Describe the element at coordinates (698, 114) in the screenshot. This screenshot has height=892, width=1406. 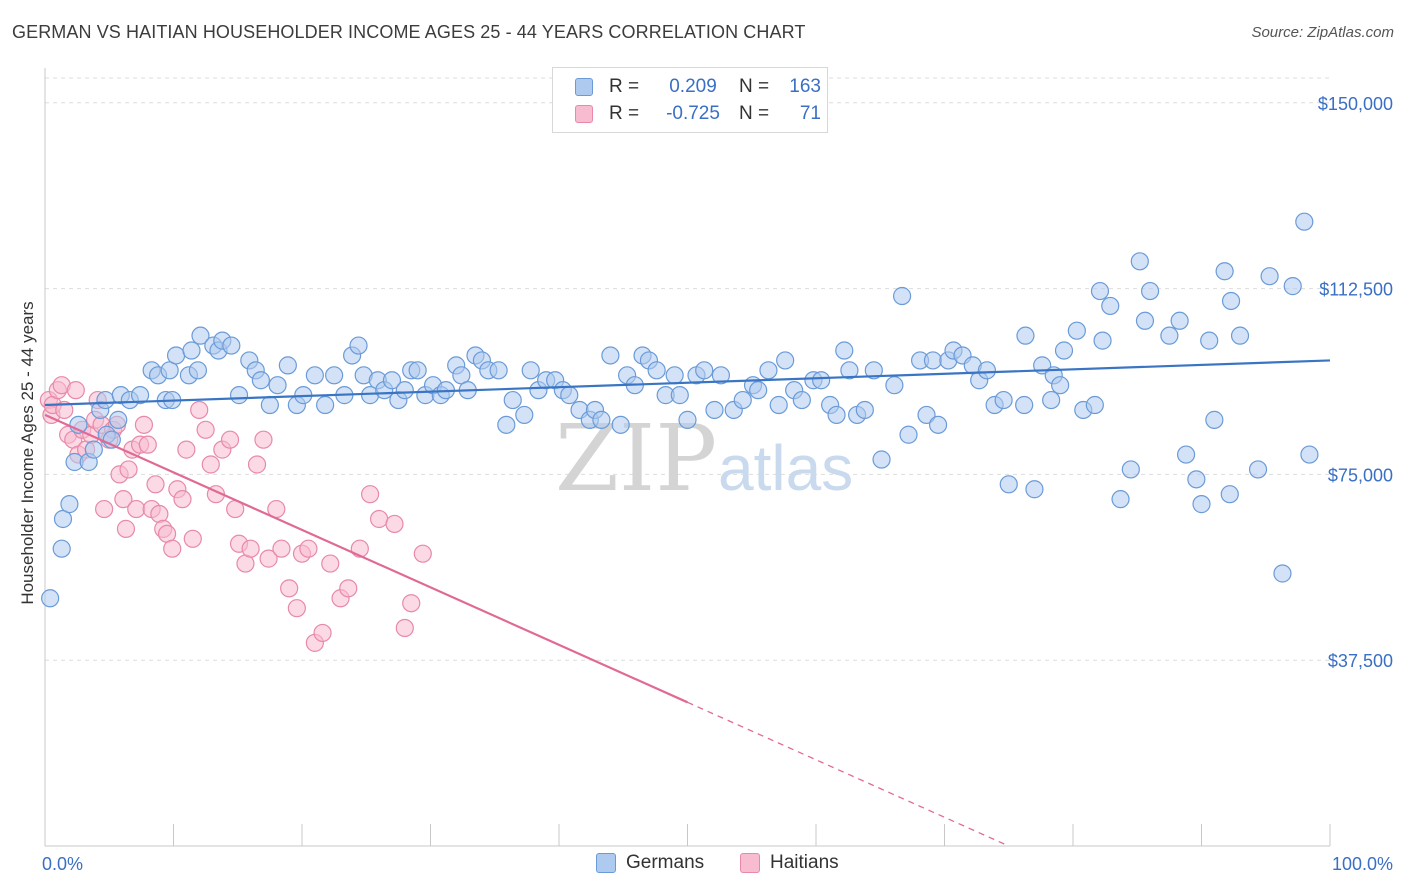
I see `legend-row-haitians: R = -0.725 N = 71` at that location.